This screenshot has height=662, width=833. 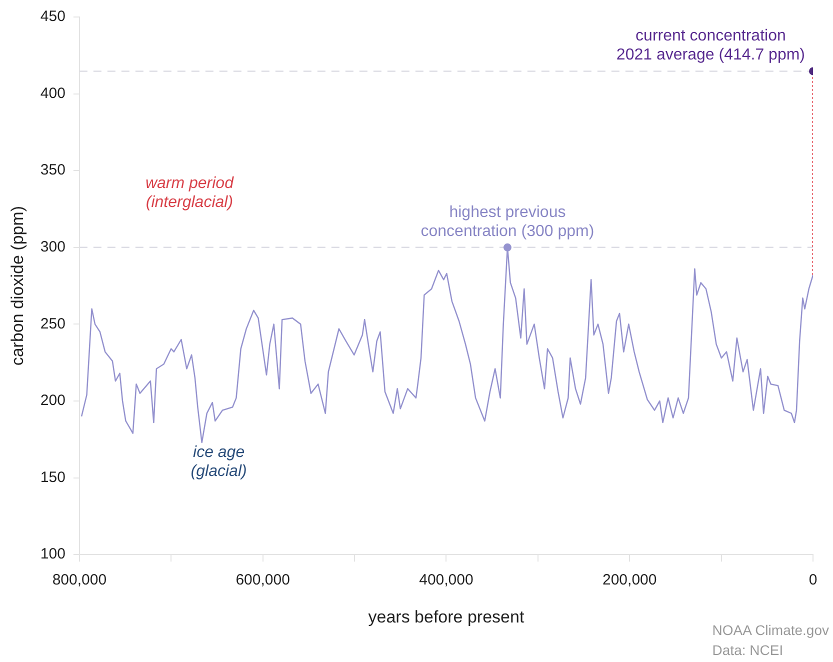 What do you see at coordinates (711, 46) in the screenshot?
I see `annotation: current concentration 2021 average (414.7 ppm)` at bounding box center [711, 46].